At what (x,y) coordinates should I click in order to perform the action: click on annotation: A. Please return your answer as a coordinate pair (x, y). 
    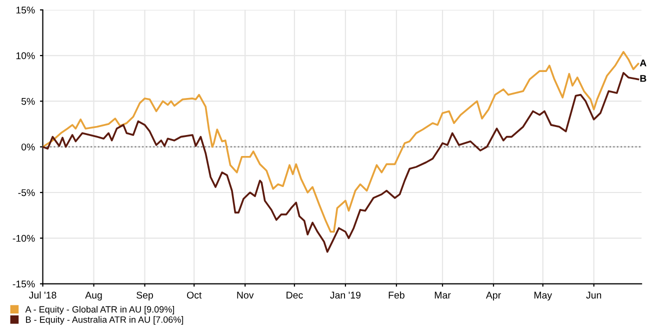
    Looking at the image, I should click on (643, 63).